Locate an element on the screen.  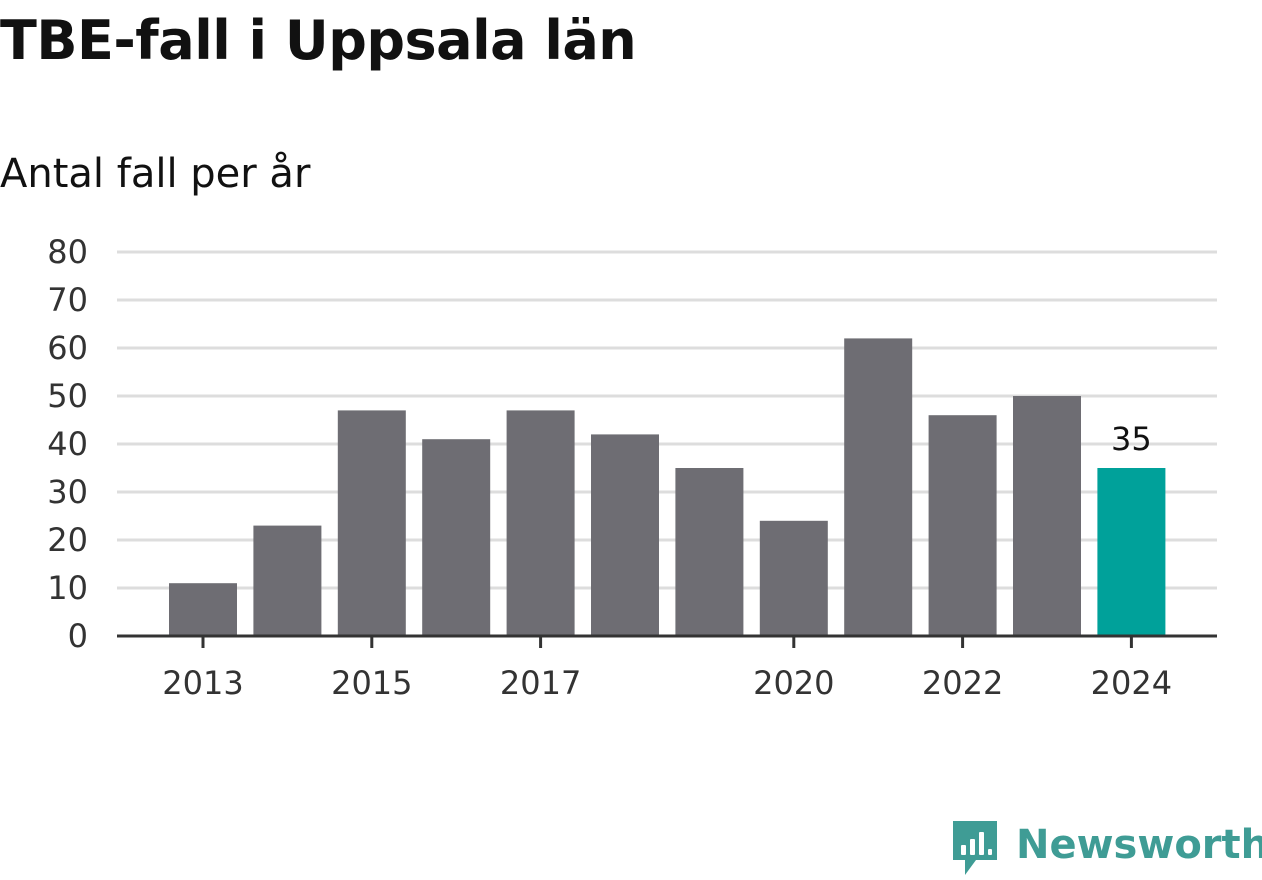
x-tick-label-2015: 2015 is located at coordinates (371, 683).